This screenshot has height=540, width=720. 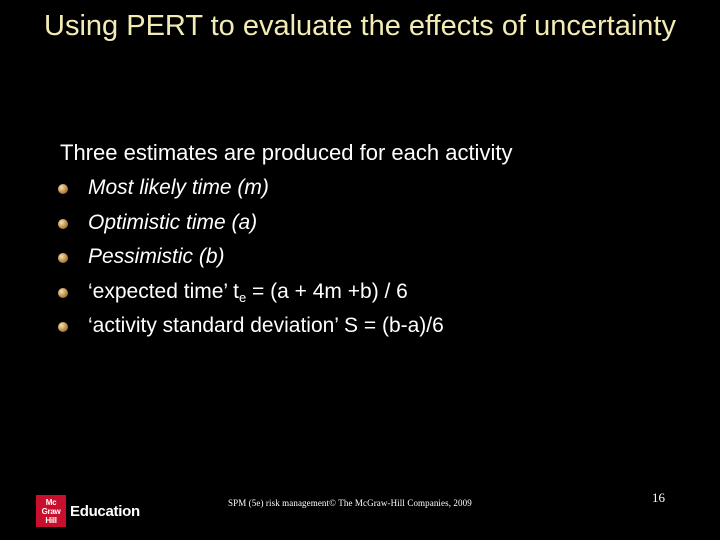 I want to click on logo-mark-line: Hill, so click(x=51, y=520).